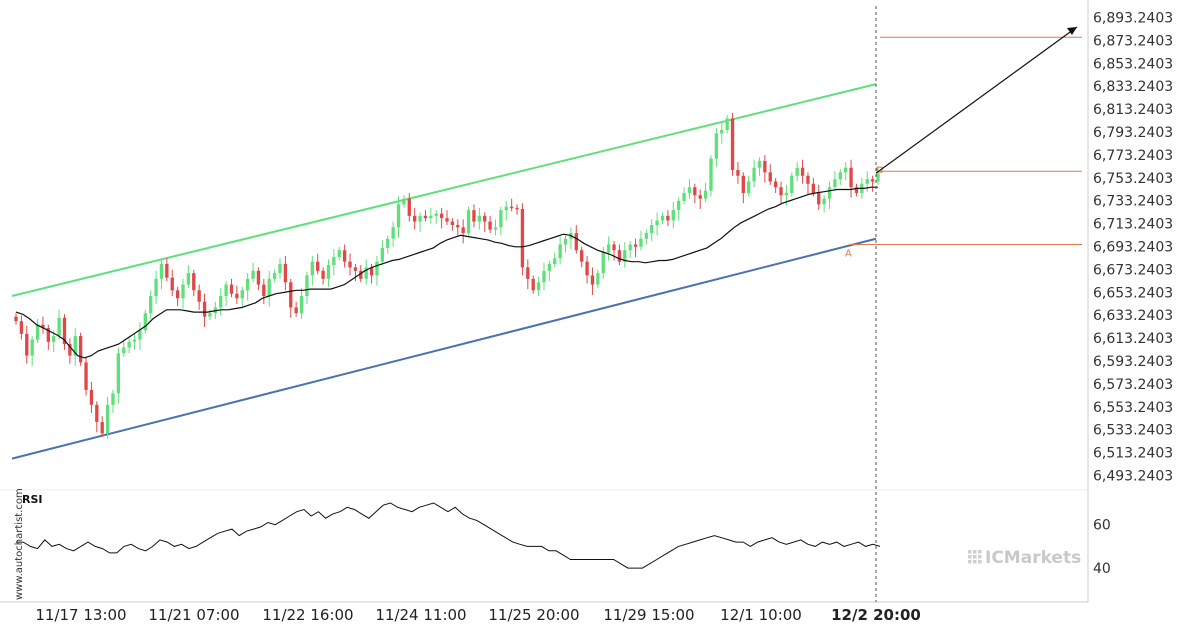 This screenshot has height=634, width=1200. Describe the element at coordinates (307, 615) in the screenshot. I see `x-tick-label: 11/22 16:00` at that location.